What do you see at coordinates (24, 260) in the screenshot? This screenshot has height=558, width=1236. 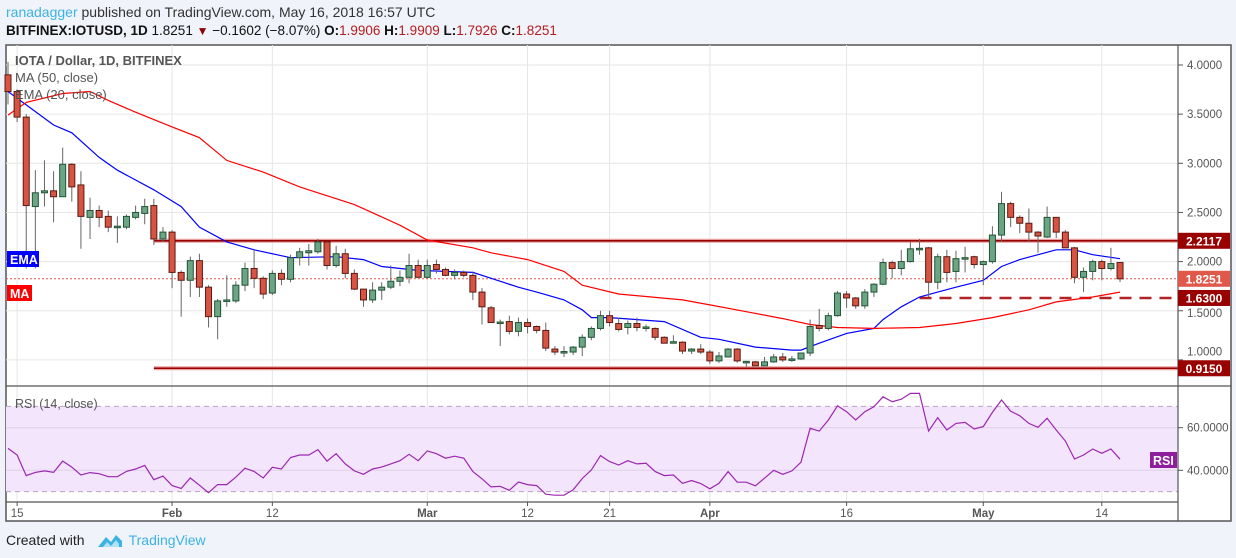 I see `ema-tag-label: EMA` at bounding box center [24, 260].